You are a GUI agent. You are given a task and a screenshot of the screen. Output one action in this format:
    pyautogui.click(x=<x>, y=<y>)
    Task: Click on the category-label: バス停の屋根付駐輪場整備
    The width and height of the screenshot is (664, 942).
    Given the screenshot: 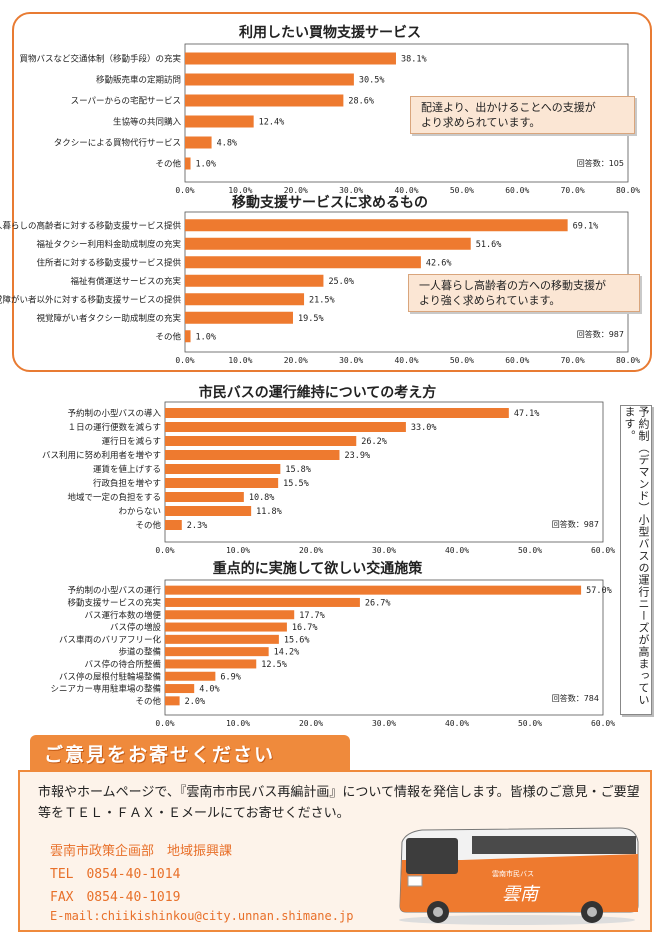 What is the action you would take?
    pyautogui.click(x=110, y=676)
    